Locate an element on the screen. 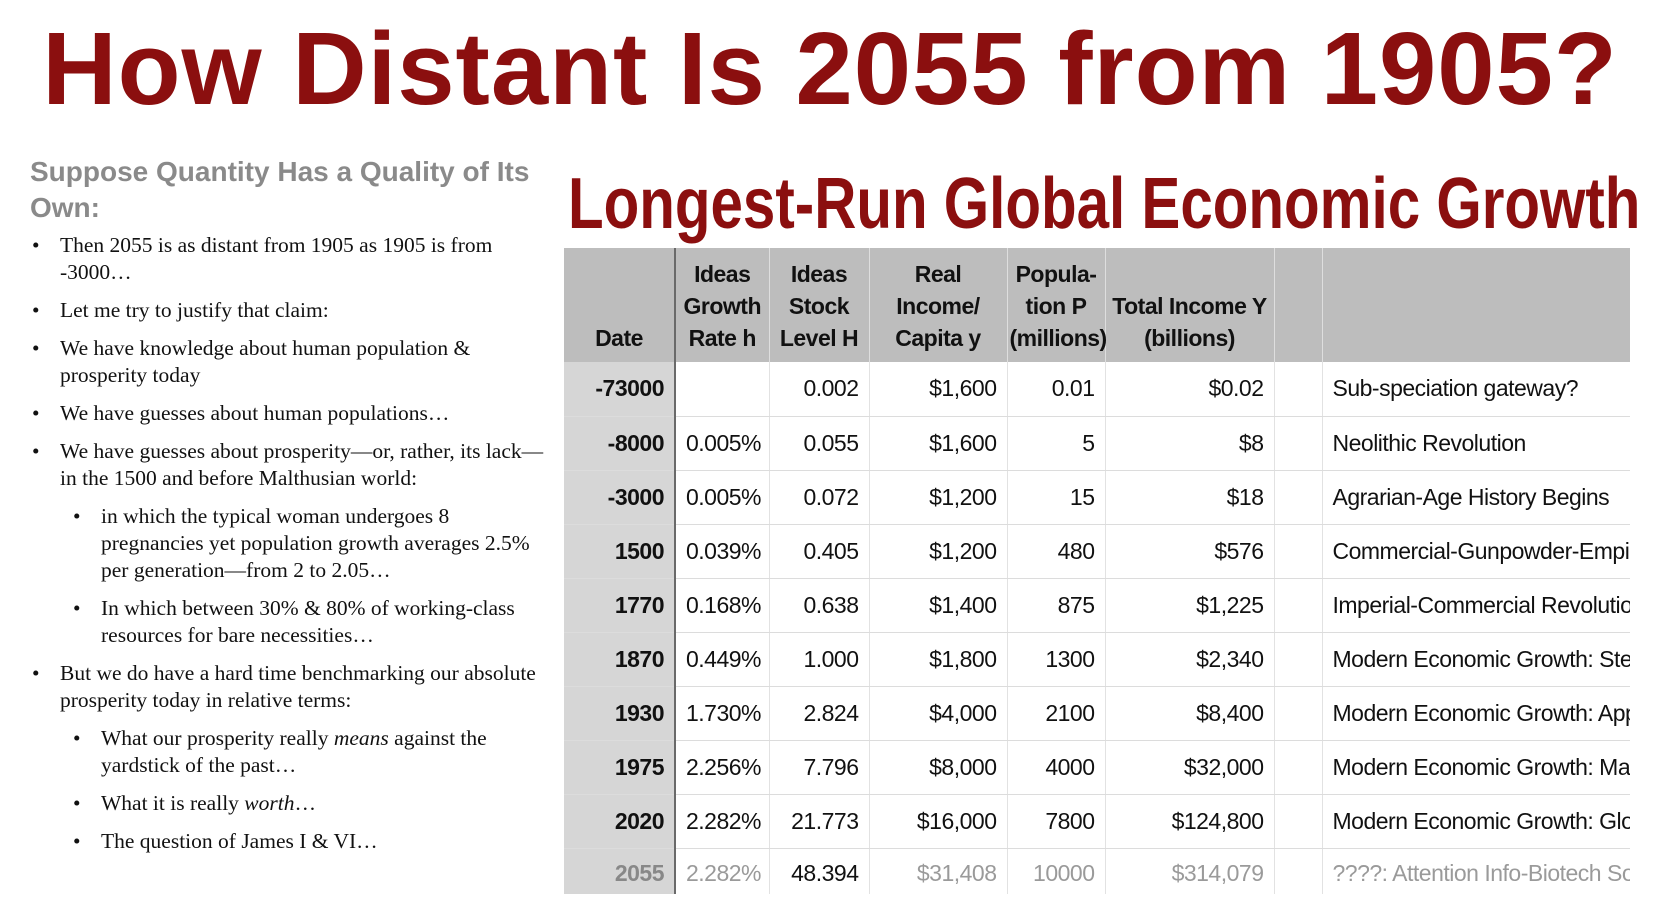  growth-rate-cell is located at coordinates (722, 389).